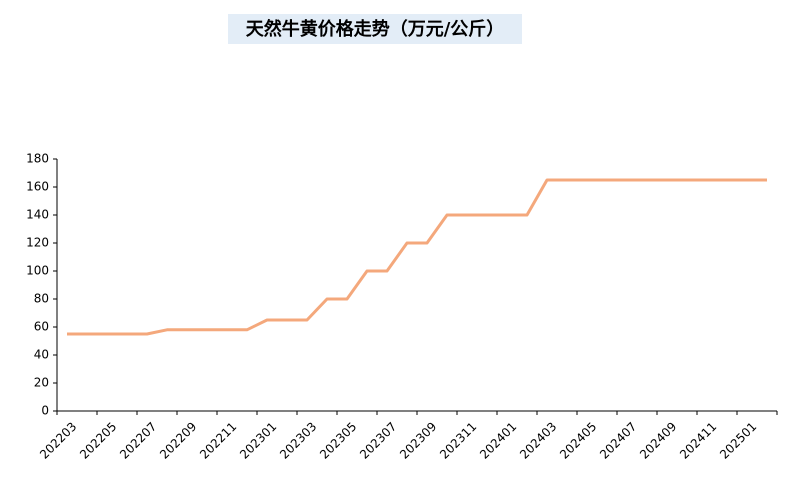 Image resolution: width=800 pixels, height=477 pixels. I want to click on x-tick-label: 202301, so click(258, 440).